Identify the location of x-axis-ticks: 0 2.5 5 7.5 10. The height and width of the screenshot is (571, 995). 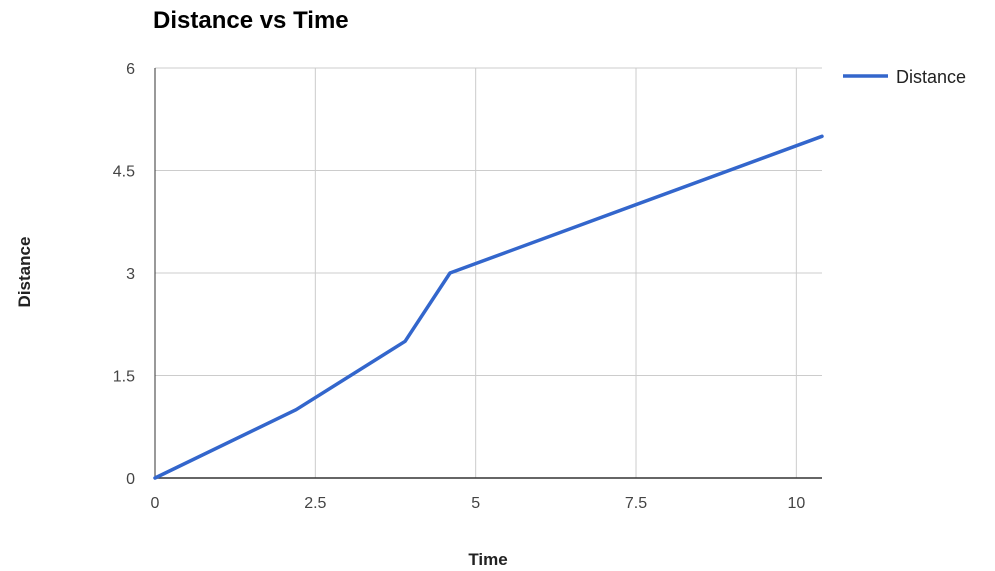
(478, 503).